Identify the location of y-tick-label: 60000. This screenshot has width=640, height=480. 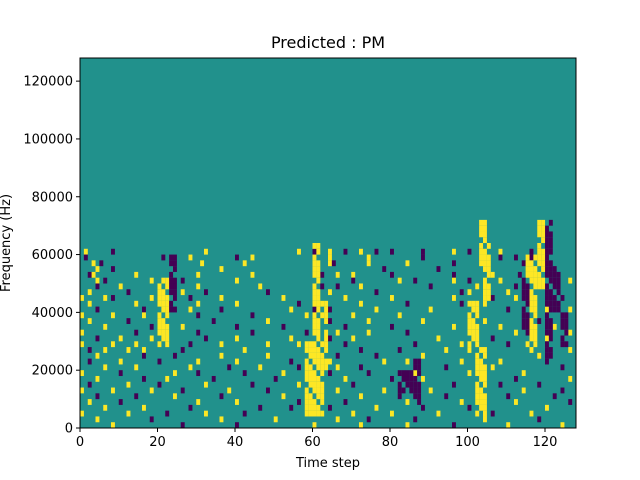
(52, 255).